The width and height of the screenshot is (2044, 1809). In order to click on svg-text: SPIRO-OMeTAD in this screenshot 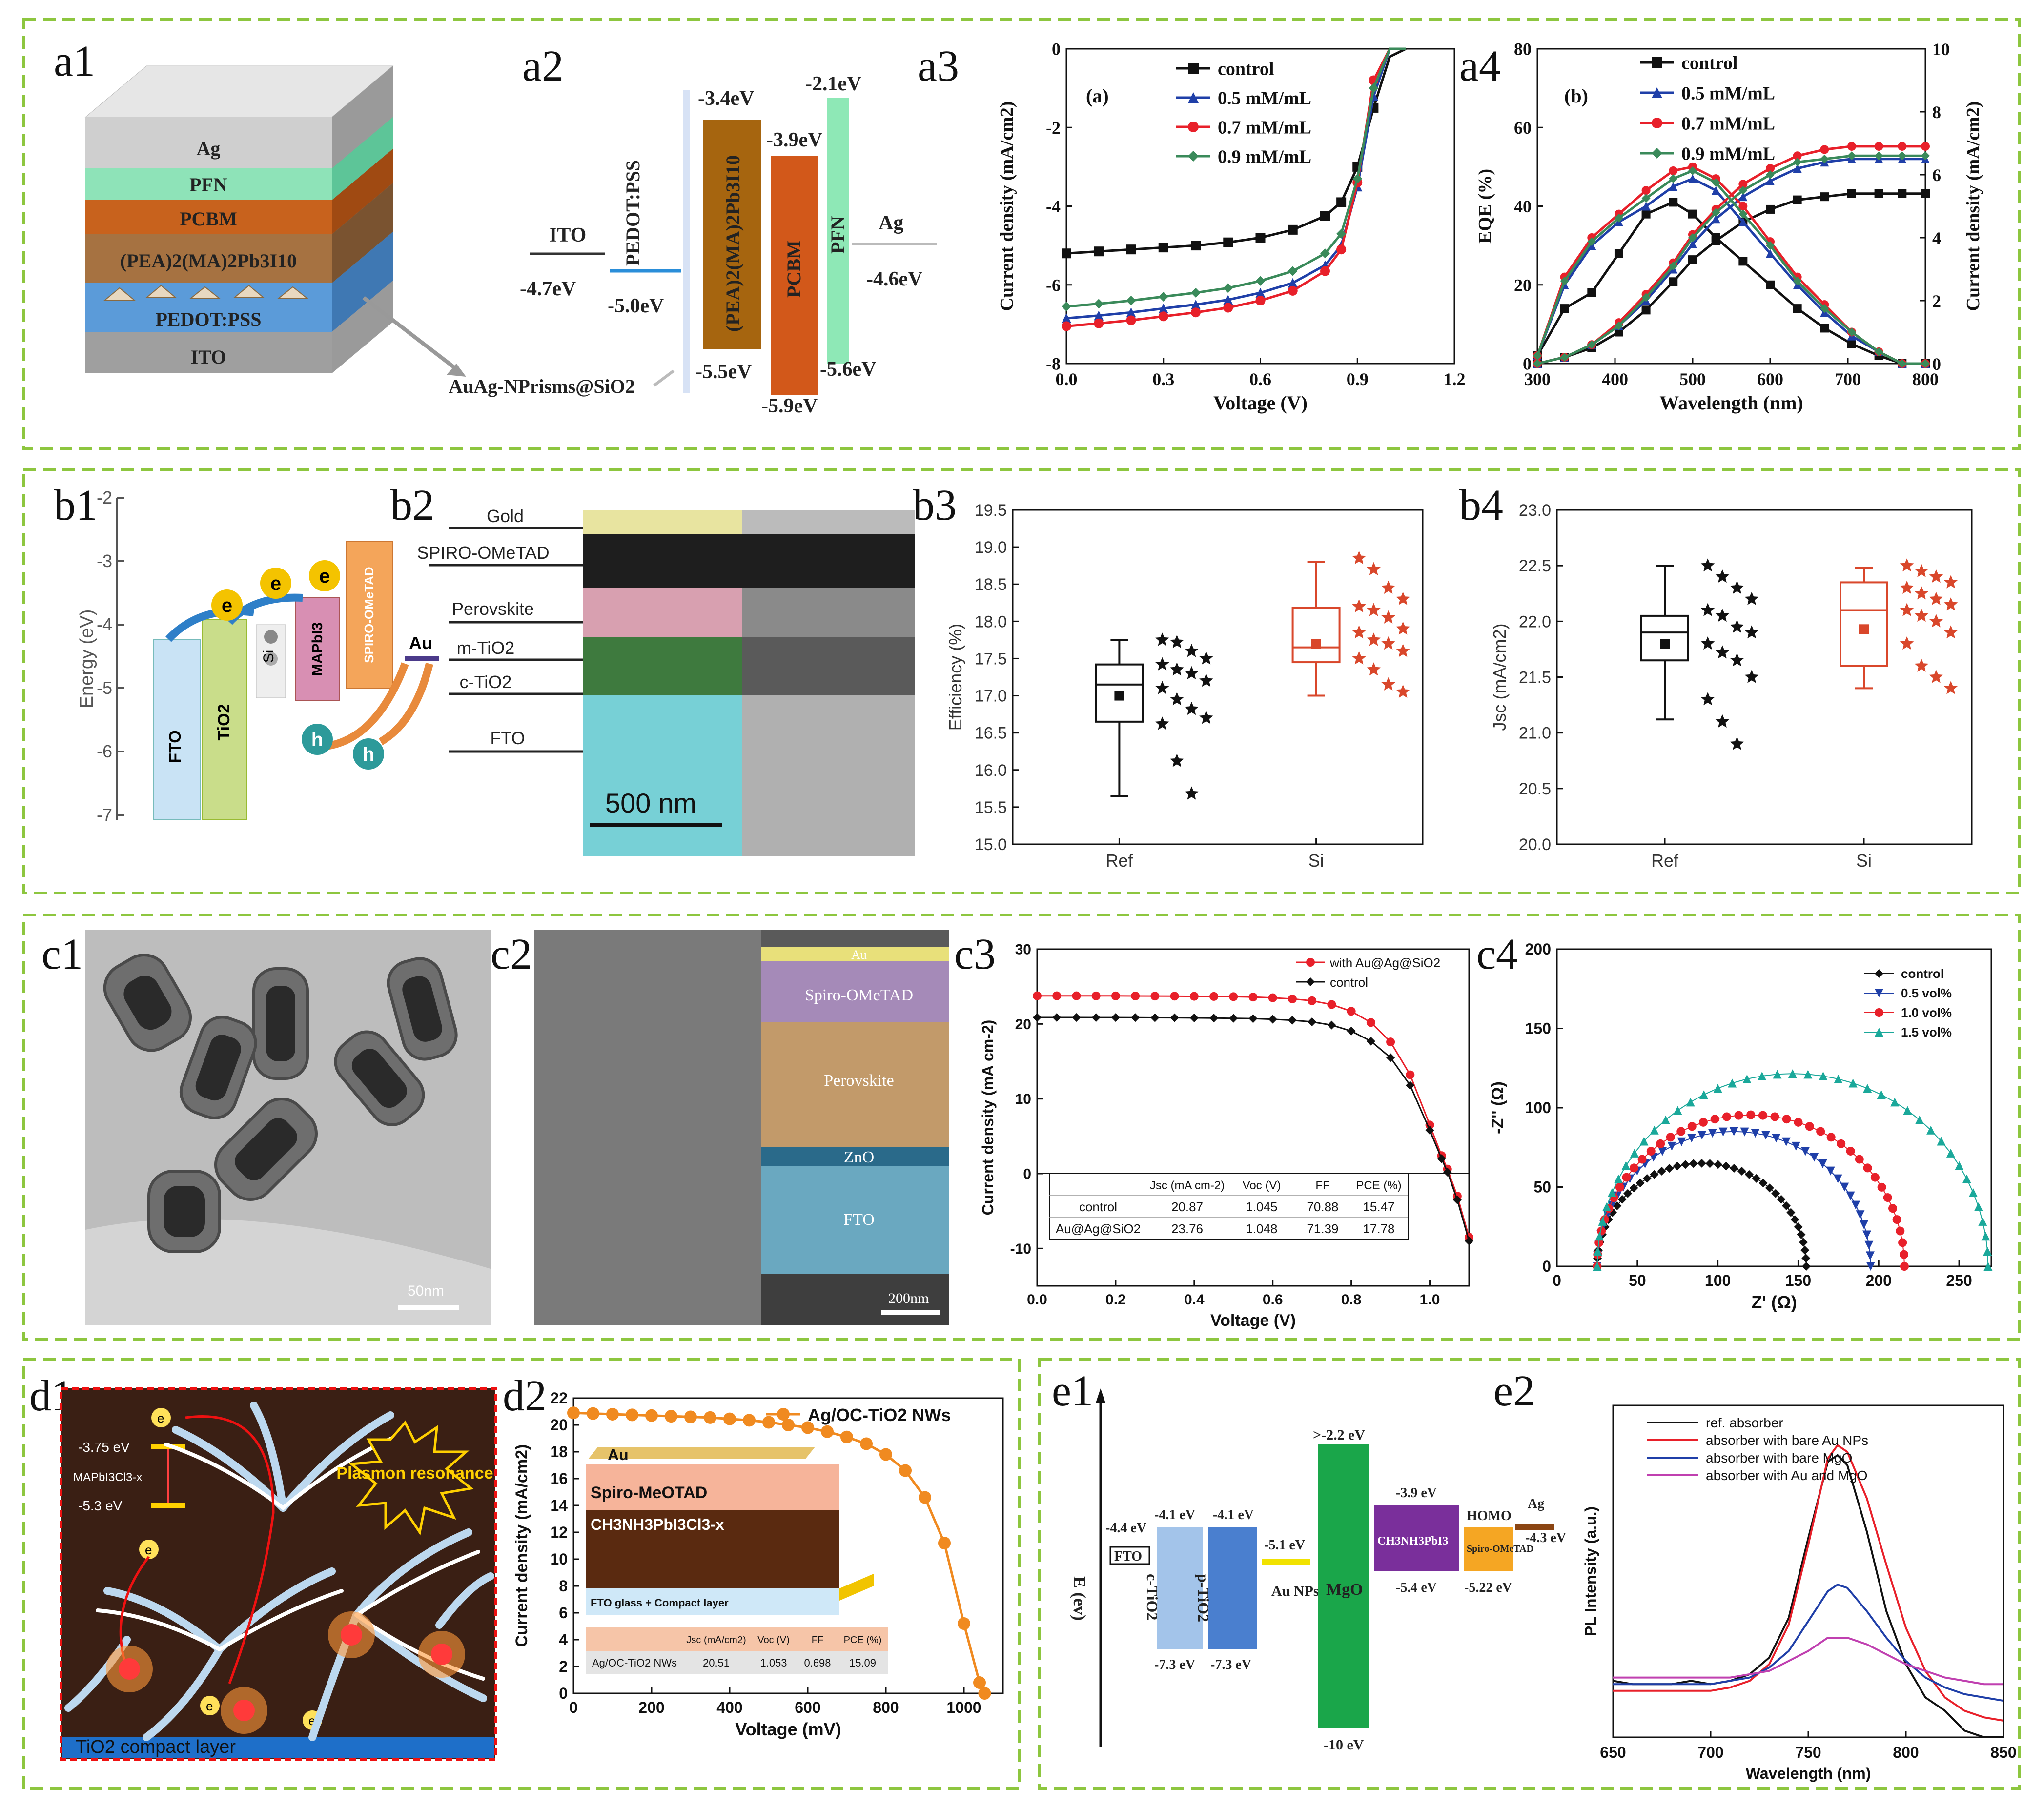, I will do `click(369, 615)`.